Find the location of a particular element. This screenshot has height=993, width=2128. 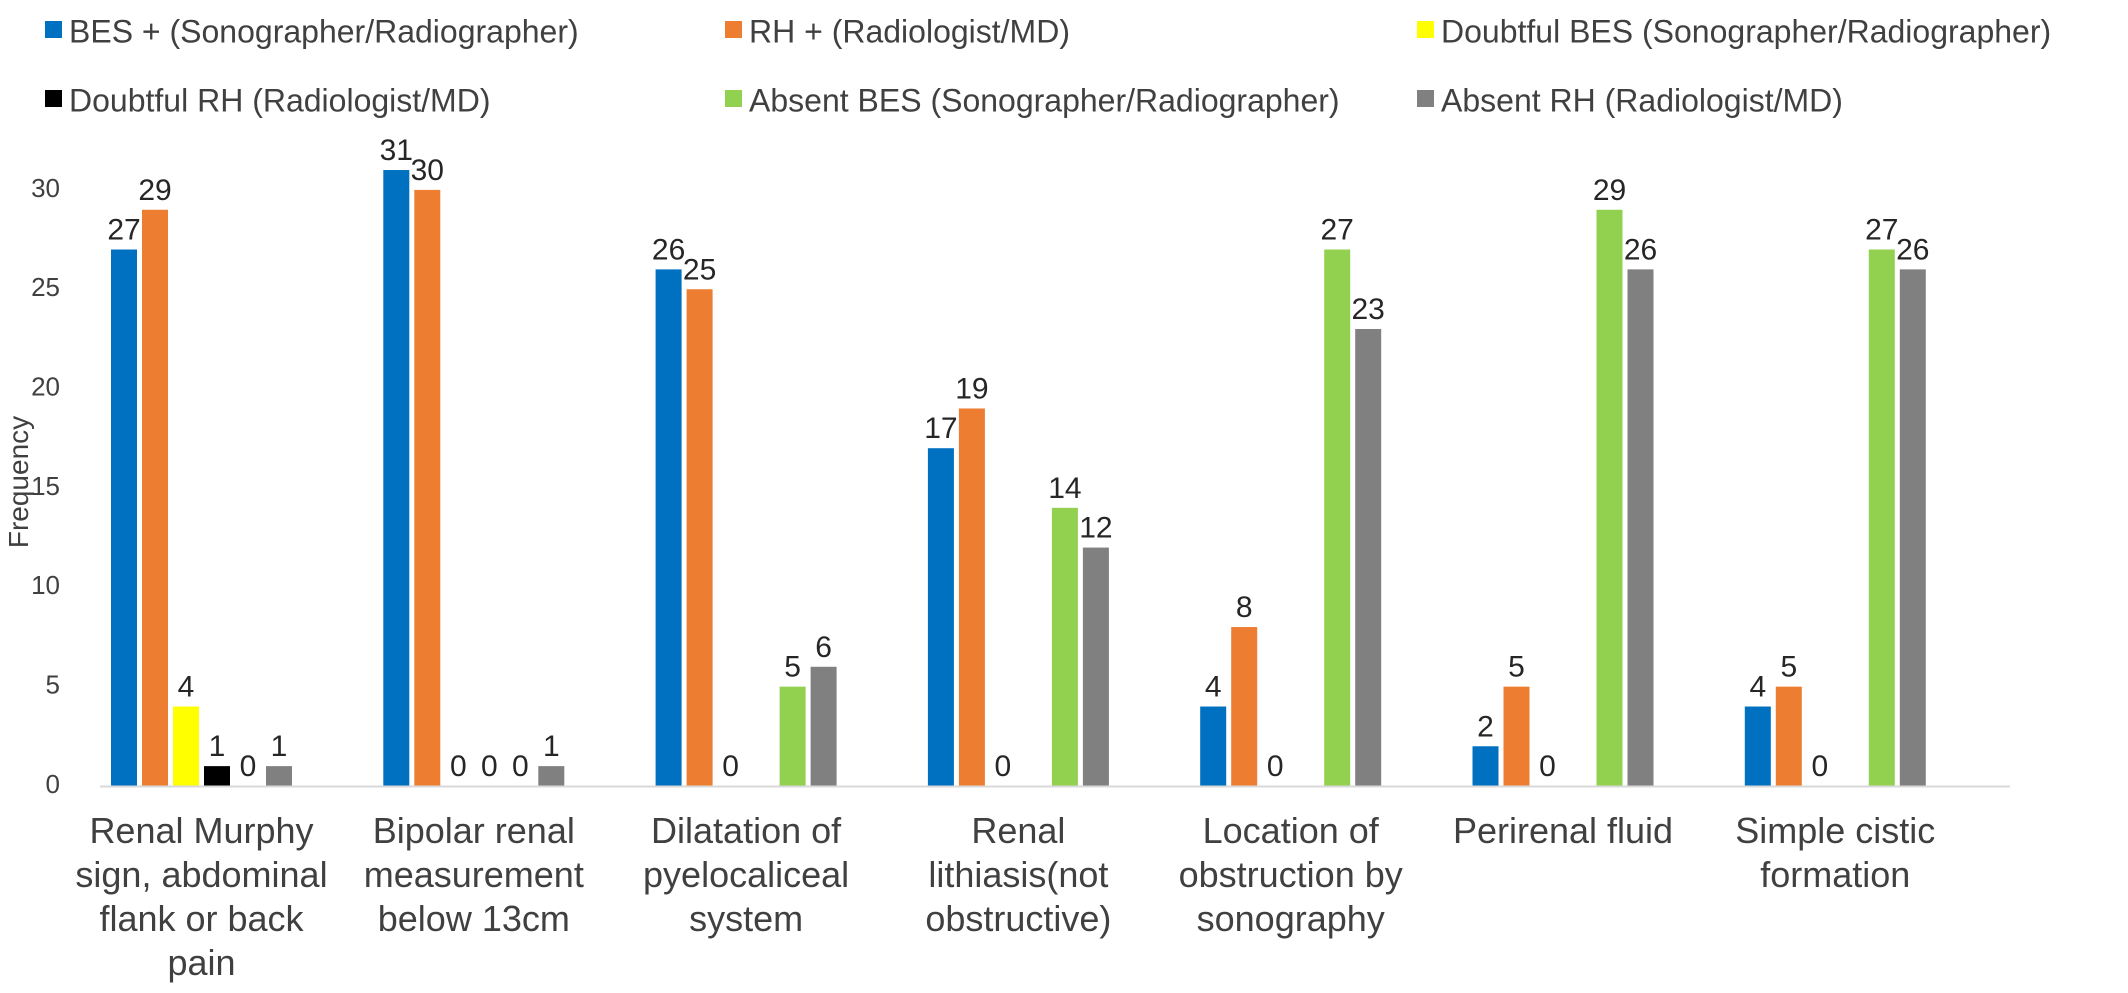

legend-label: Doubtful BES (Sonographer/Radiographer) is located at coordinates (1746, 31).